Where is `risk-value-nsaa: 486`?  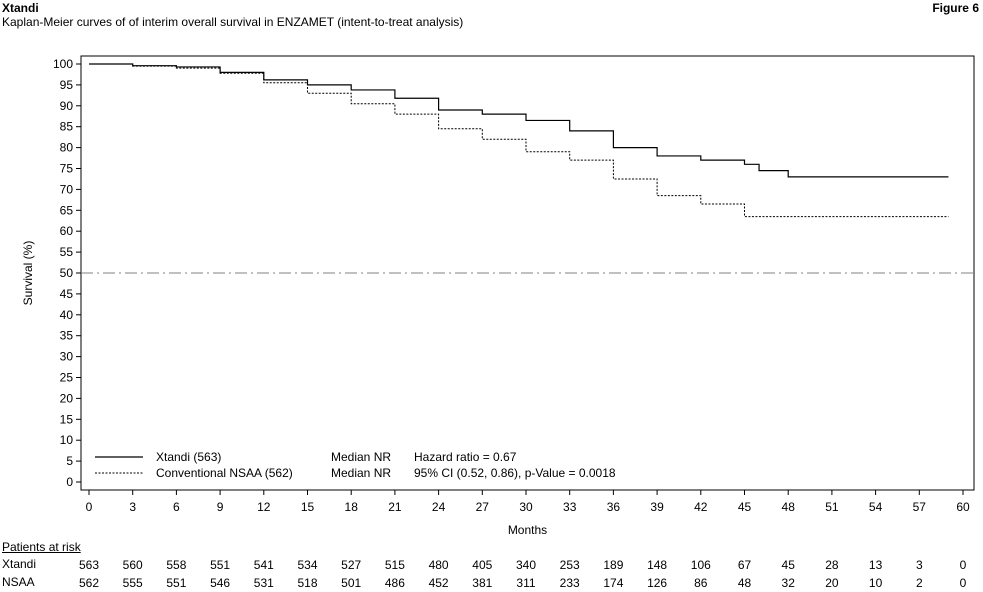 risk-value-nsaa: 486 is located at coordinates (395, 583).